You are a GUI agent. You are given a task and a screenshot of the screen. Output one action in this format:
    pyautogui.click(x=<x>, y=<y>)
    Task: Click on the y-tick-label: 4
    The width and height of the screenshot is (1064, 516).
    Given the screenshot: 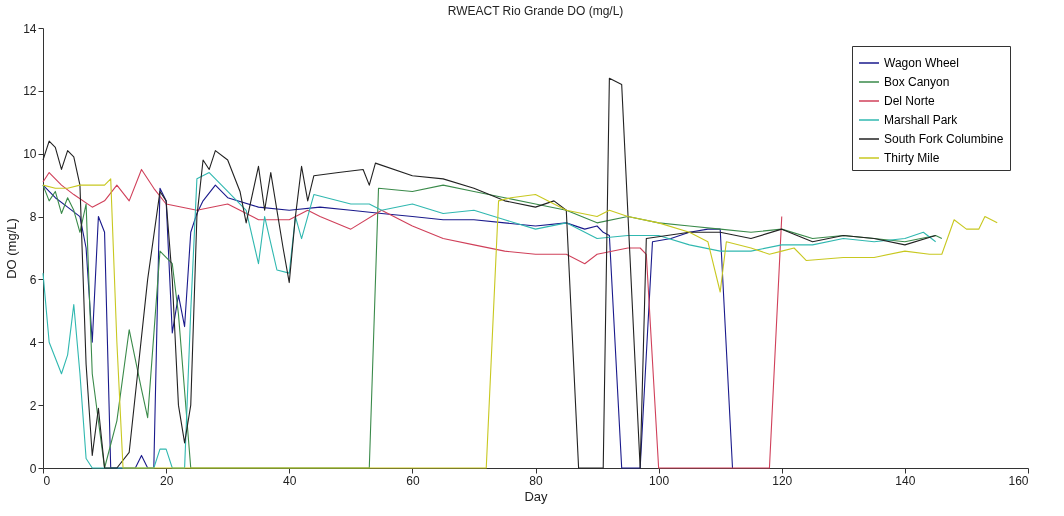 What is the action you would take?
    pyautogui.click(x=33, y=342)
    